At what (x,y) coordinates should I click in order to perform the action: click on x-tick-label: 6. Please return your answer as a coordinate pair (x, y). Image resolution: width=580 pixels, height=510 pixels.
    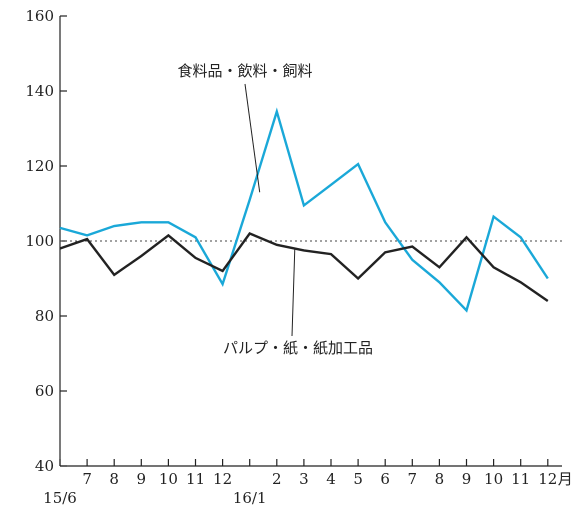
    Looking at the image, I should click on (385, 479).